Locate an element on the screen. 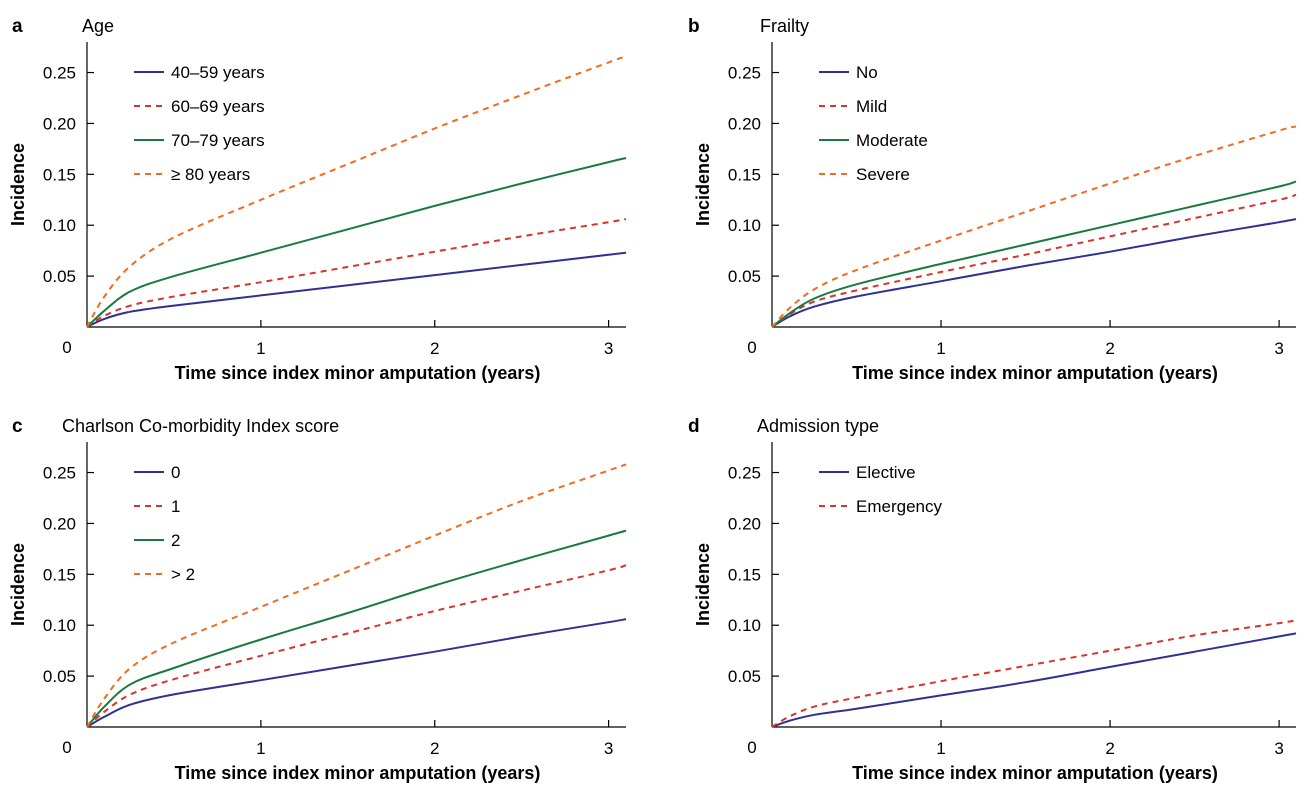 The width and height of the screenshot is (1303, 786). legend-label: 1 is located at coordinates (175, 506).